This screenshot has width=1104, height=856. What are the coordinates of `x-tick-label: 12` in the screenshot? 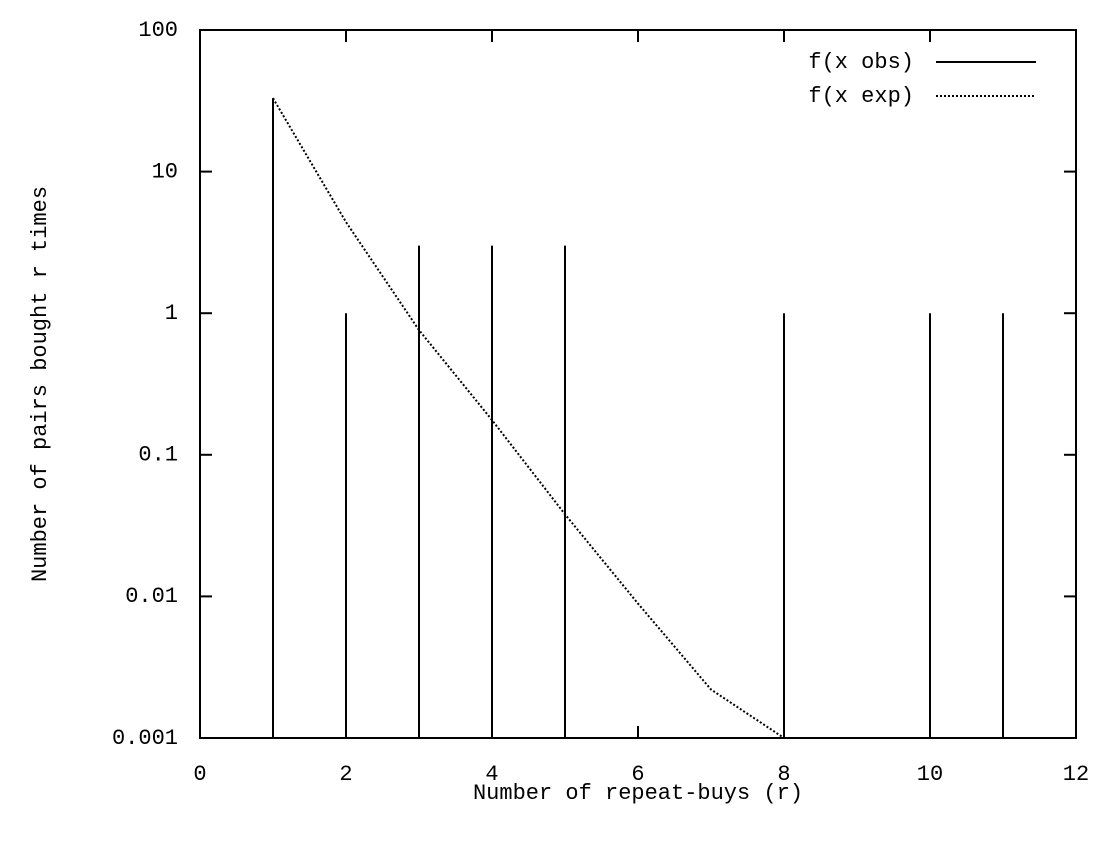 It's located at (1076, 774).